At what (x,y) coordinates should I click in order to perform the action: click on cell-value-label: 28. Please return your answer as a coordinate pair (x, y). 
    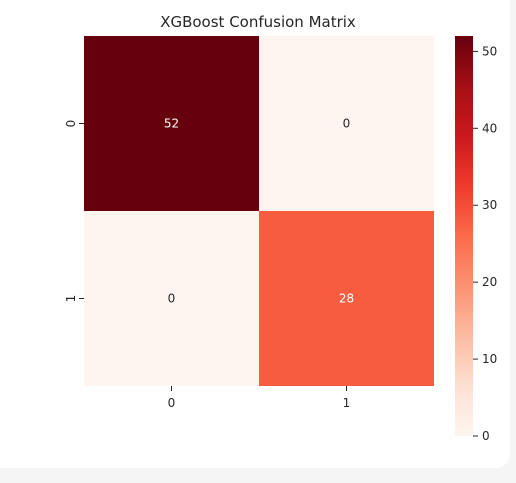
    Looking at the image, I should click on (346, 299).